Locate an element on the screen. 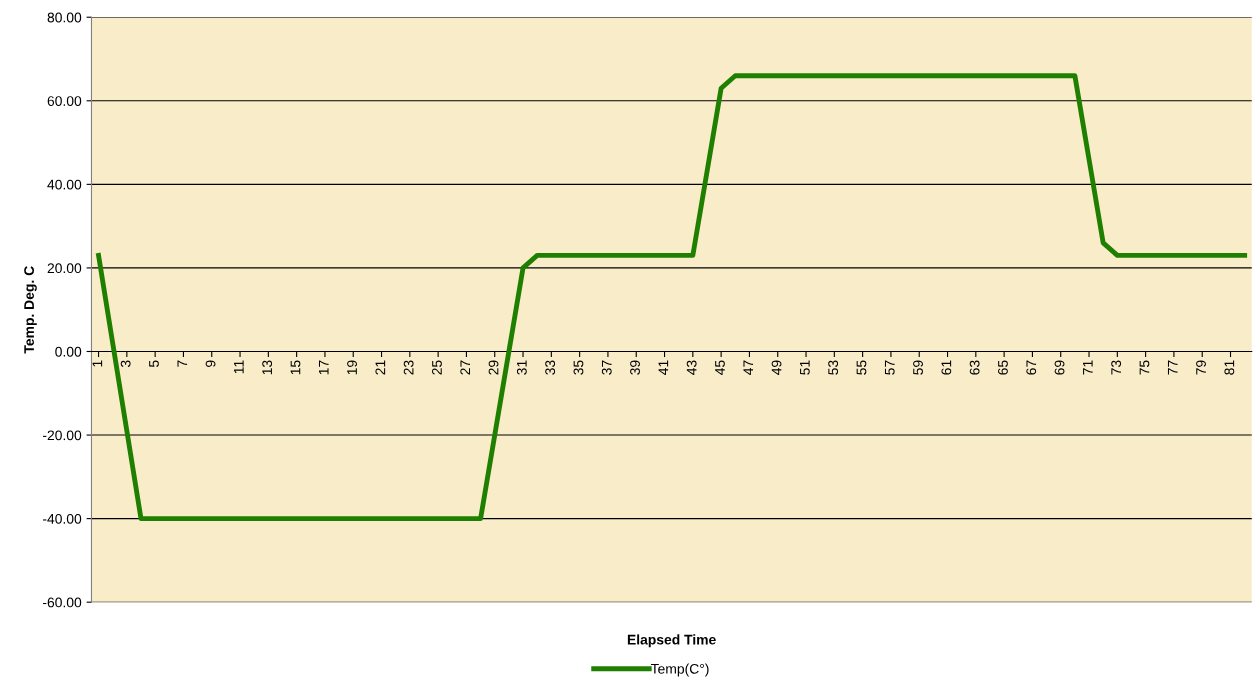  x-tick-label: 33 is located at coordinates (550, 367).